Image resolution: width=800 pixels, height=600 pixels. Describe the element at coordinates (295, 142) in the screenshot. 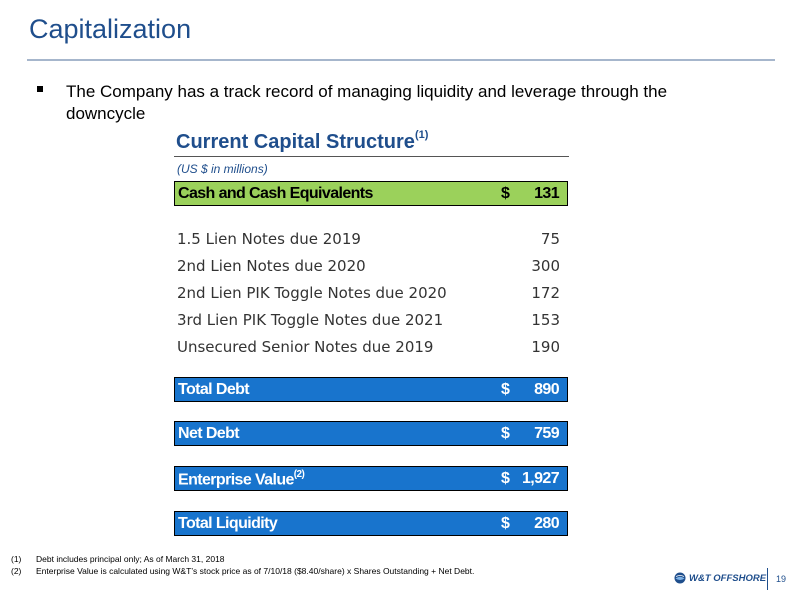

I see `capital-structure-title-text: Current Capital Structure` at that location.